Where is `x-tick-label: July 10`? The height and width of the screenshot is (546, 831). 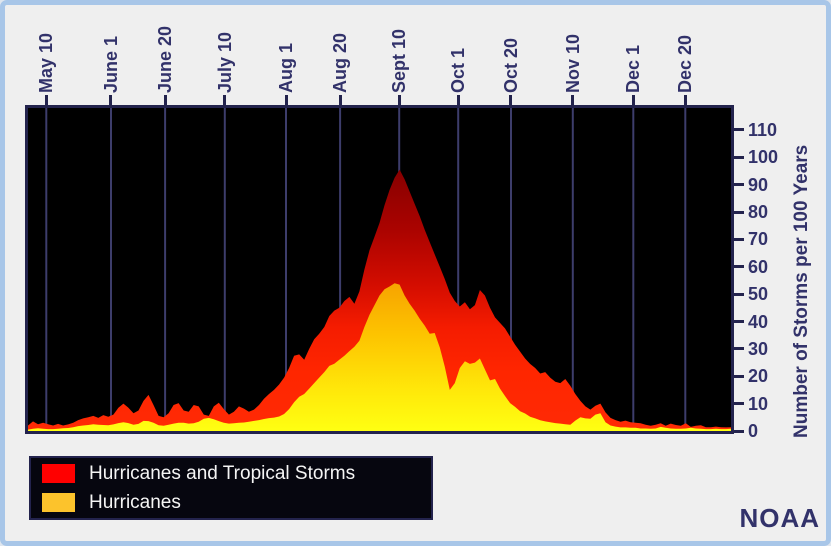 x-tick-label: July 10 is located at coordinates (224, 62).